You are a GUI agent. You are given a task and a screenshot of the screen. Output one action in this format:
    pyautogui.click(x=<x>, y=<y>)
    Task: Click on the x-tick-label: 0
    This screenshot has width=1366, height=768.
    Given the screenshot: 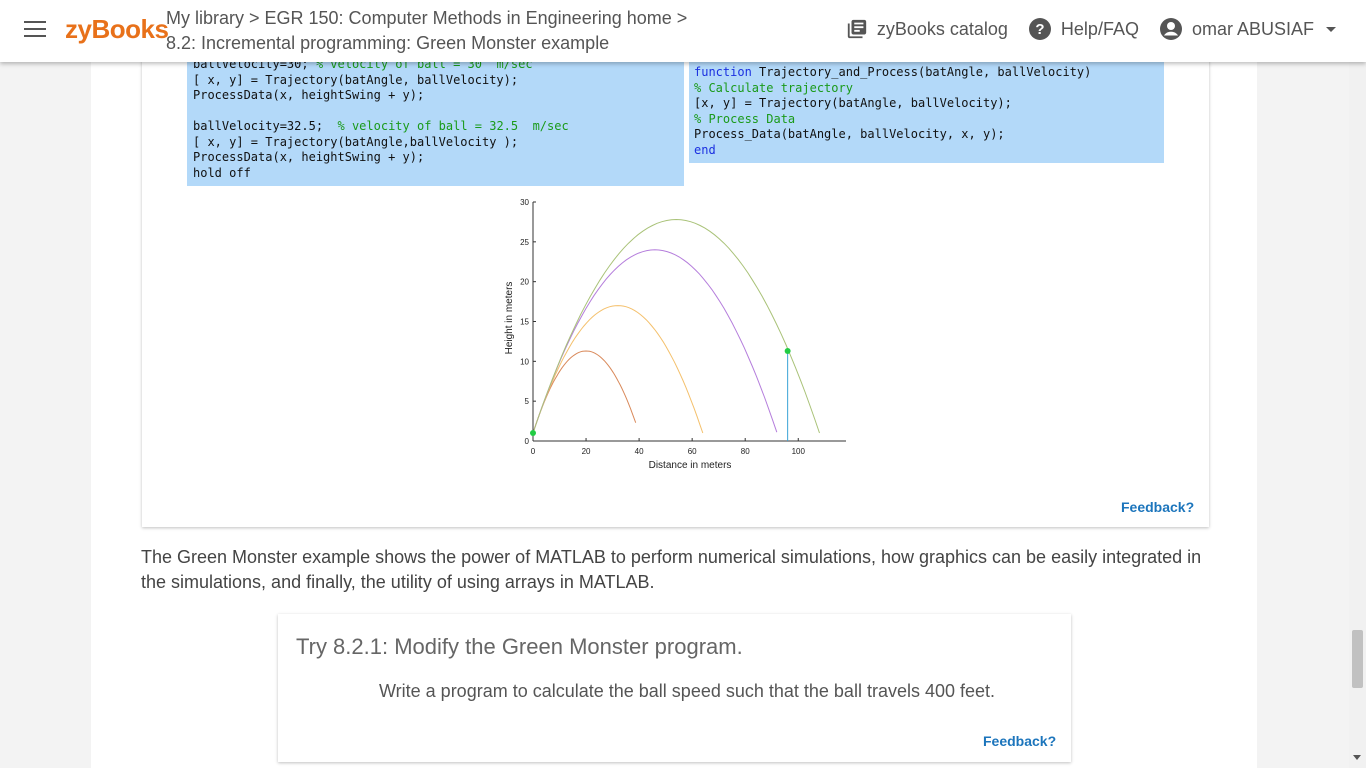 What is the action you would take?
    pyautogui.click(x=533, y=451)
    